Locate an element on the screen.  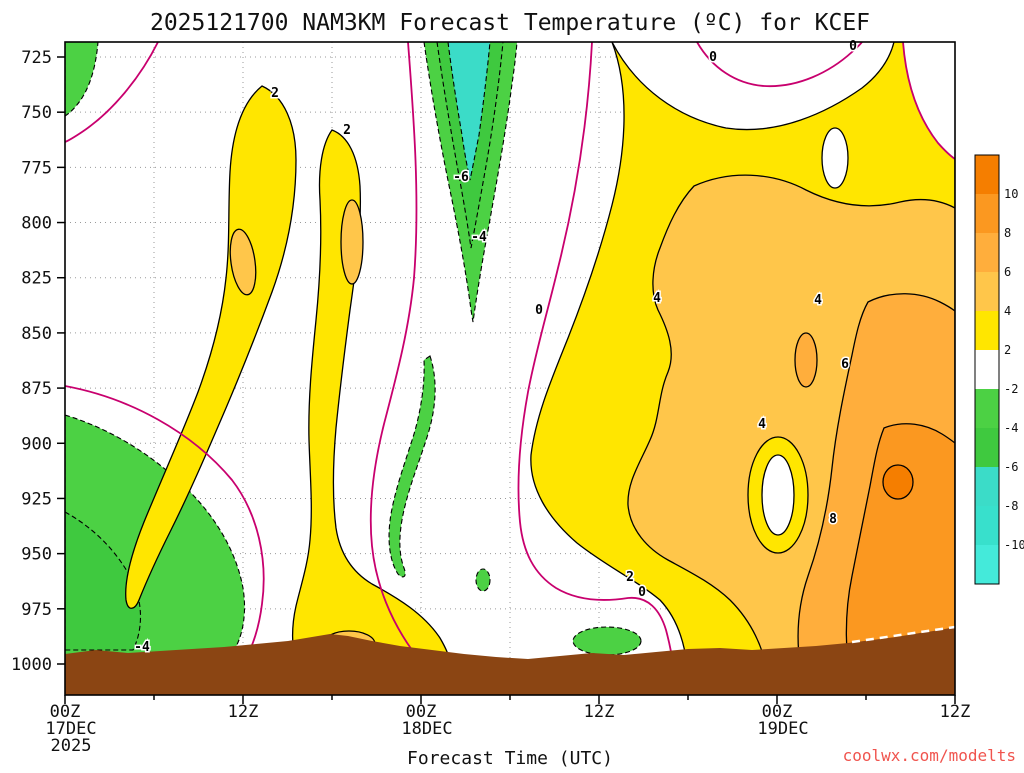
x-date-label: 19DEC is located at coordinates (782, 729).